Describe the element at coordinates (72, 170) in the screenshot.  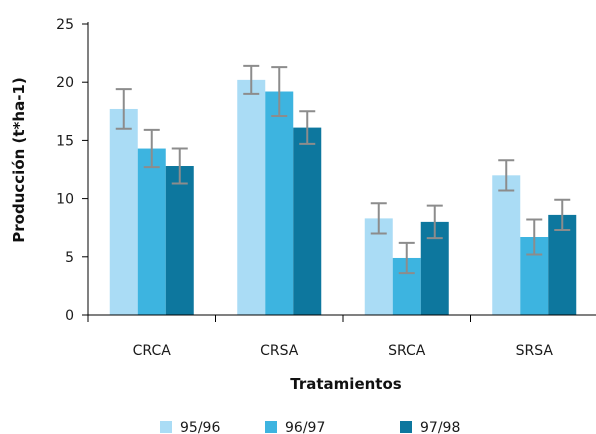
I see `y-ticks-group: 0 5 10 15 20 25` at that location.